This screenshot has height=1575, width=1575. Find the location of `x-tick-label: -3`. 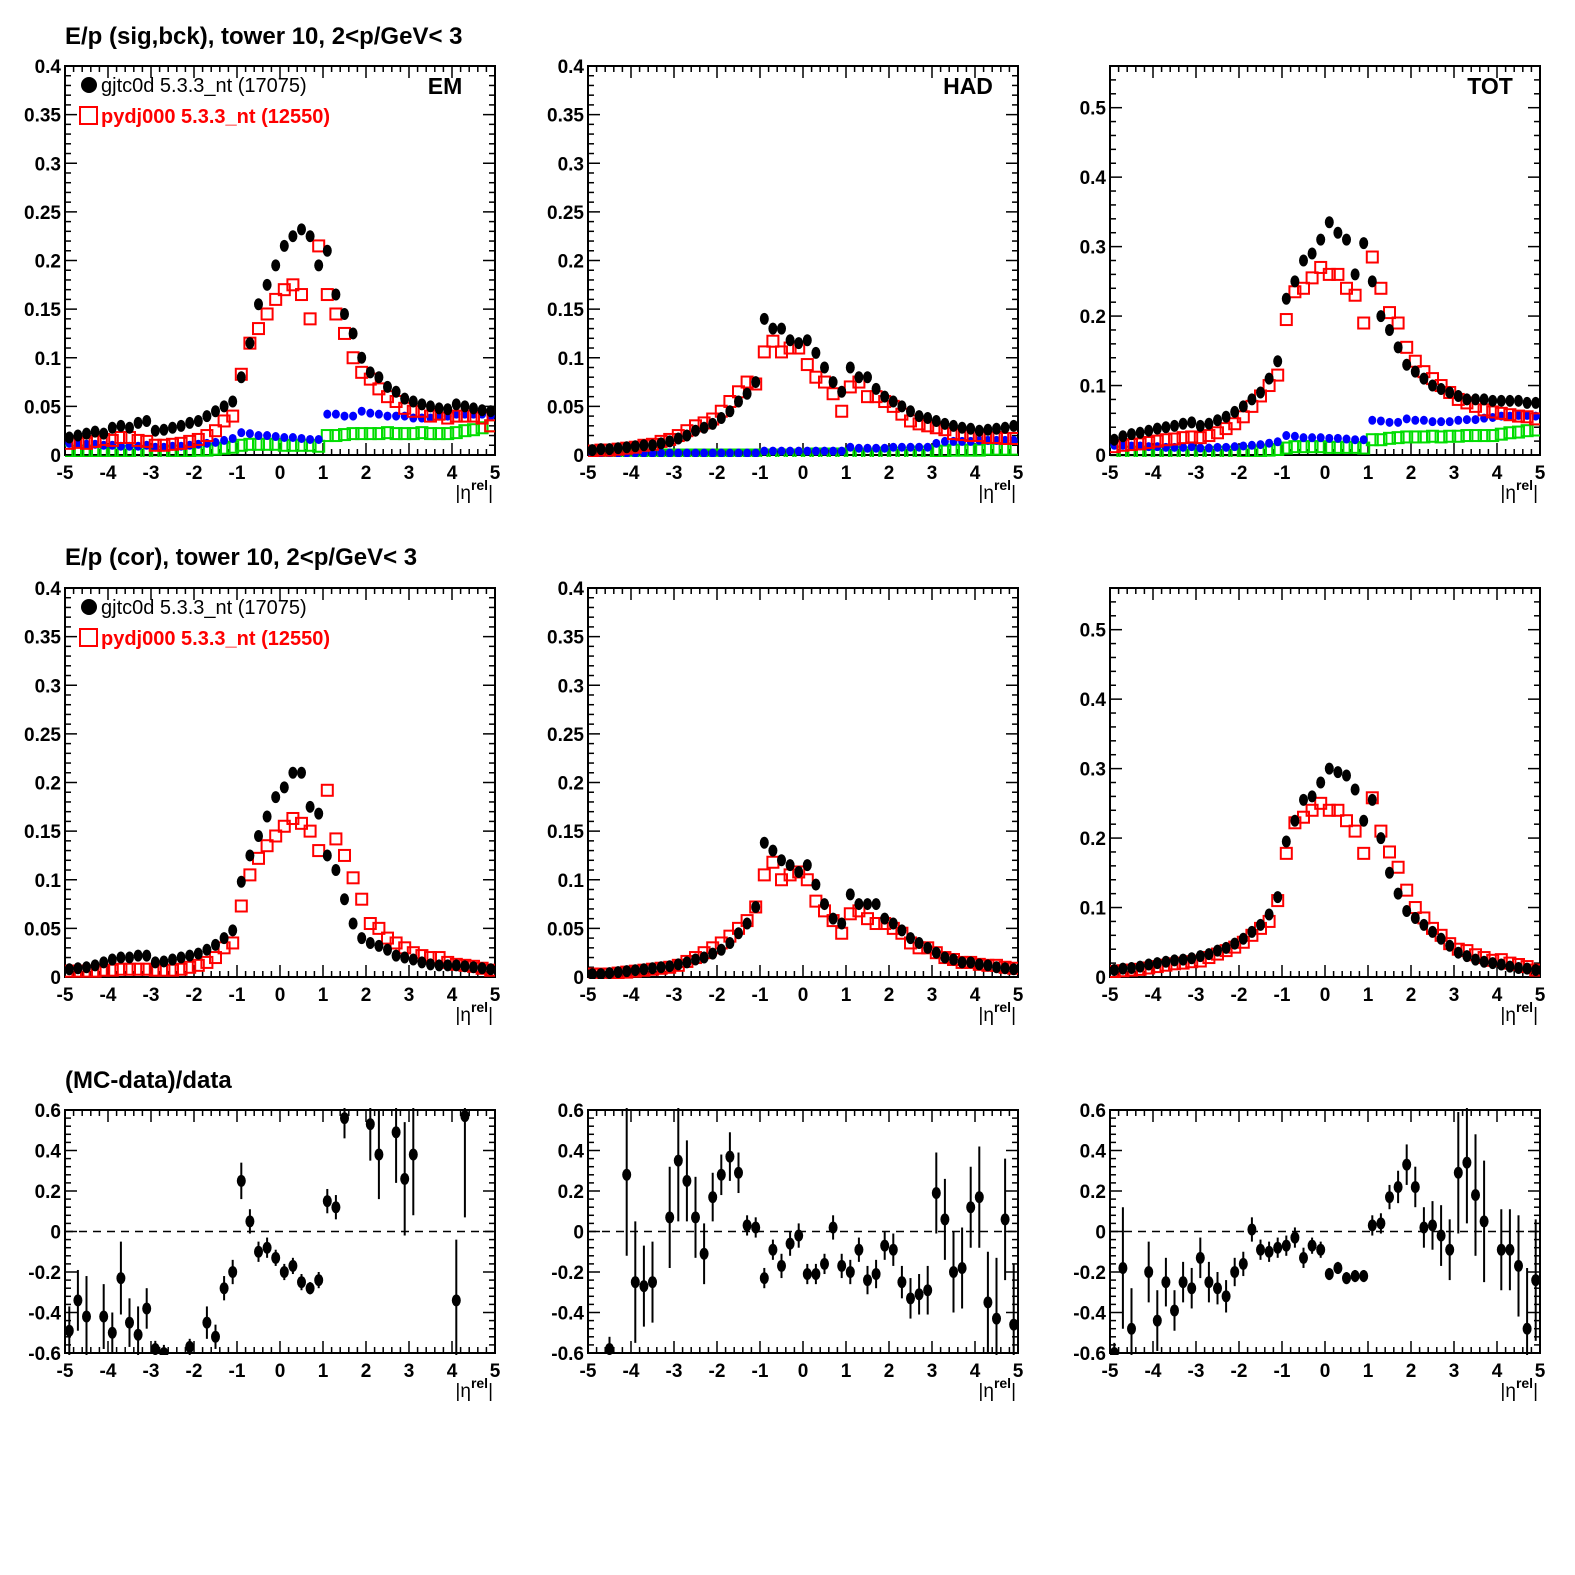

x-tick-label: -3 is located at coordinates (674, 995).